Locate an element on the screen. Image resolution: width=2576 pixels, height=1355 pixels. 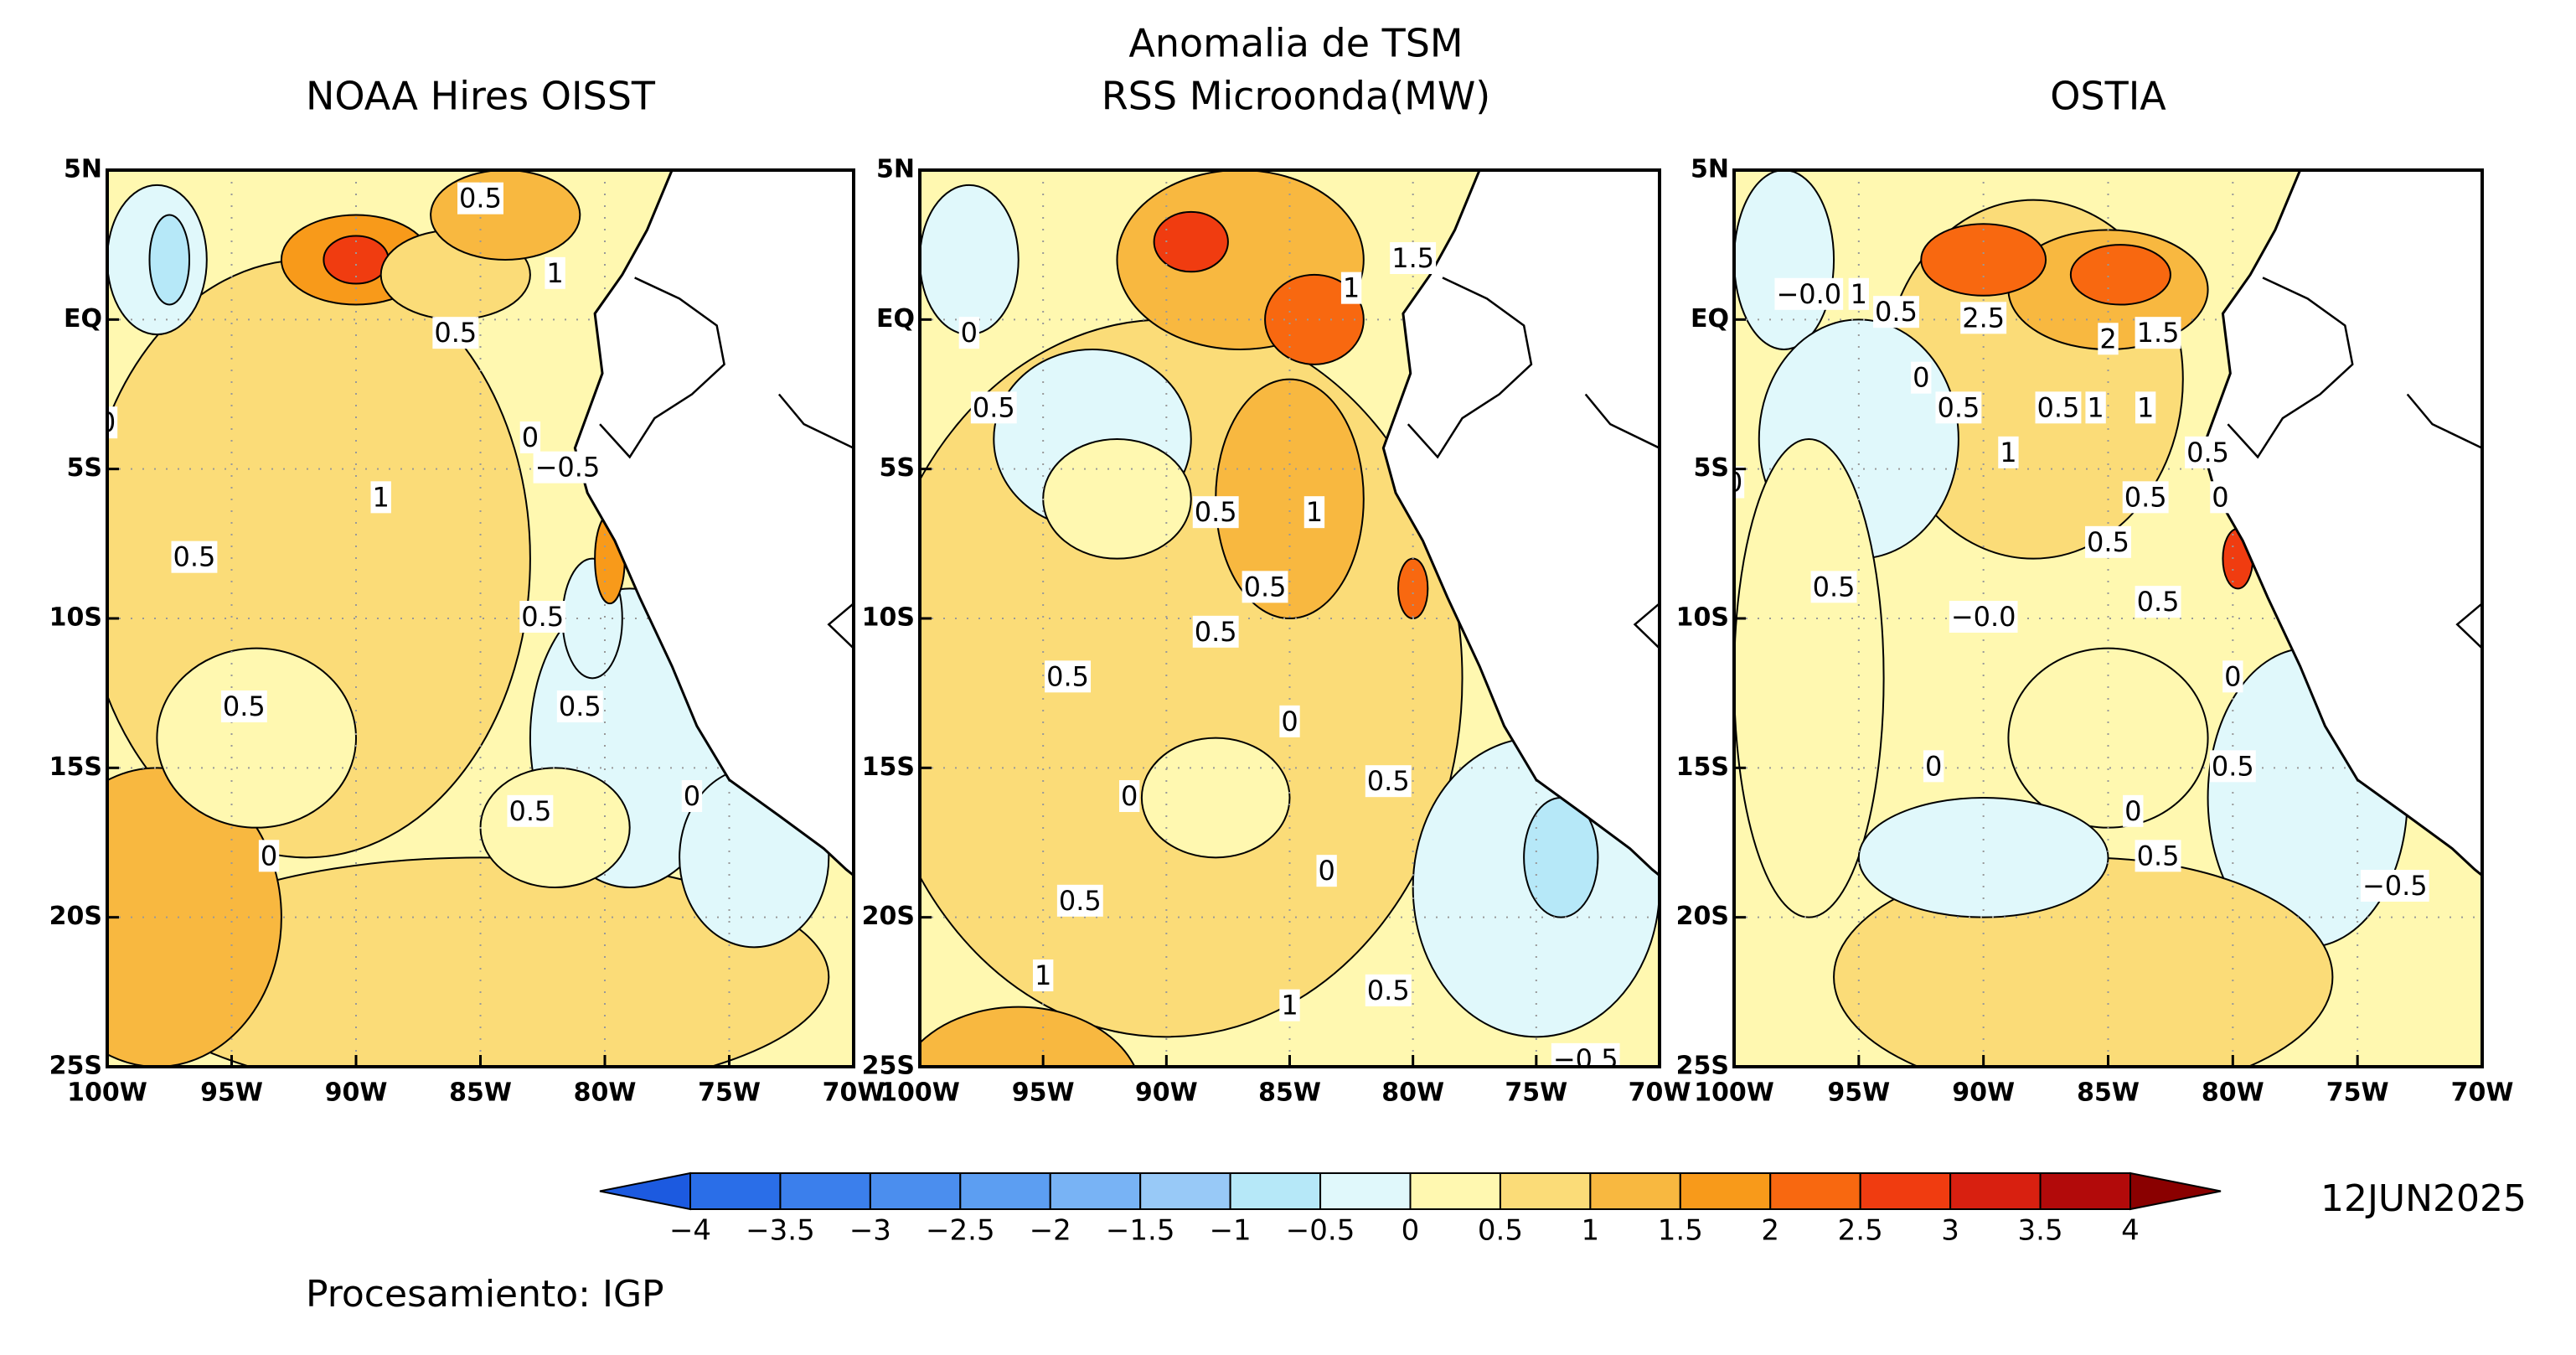
panel-title: RSS Microonda(MW) is located at coordinates (1296, 96).